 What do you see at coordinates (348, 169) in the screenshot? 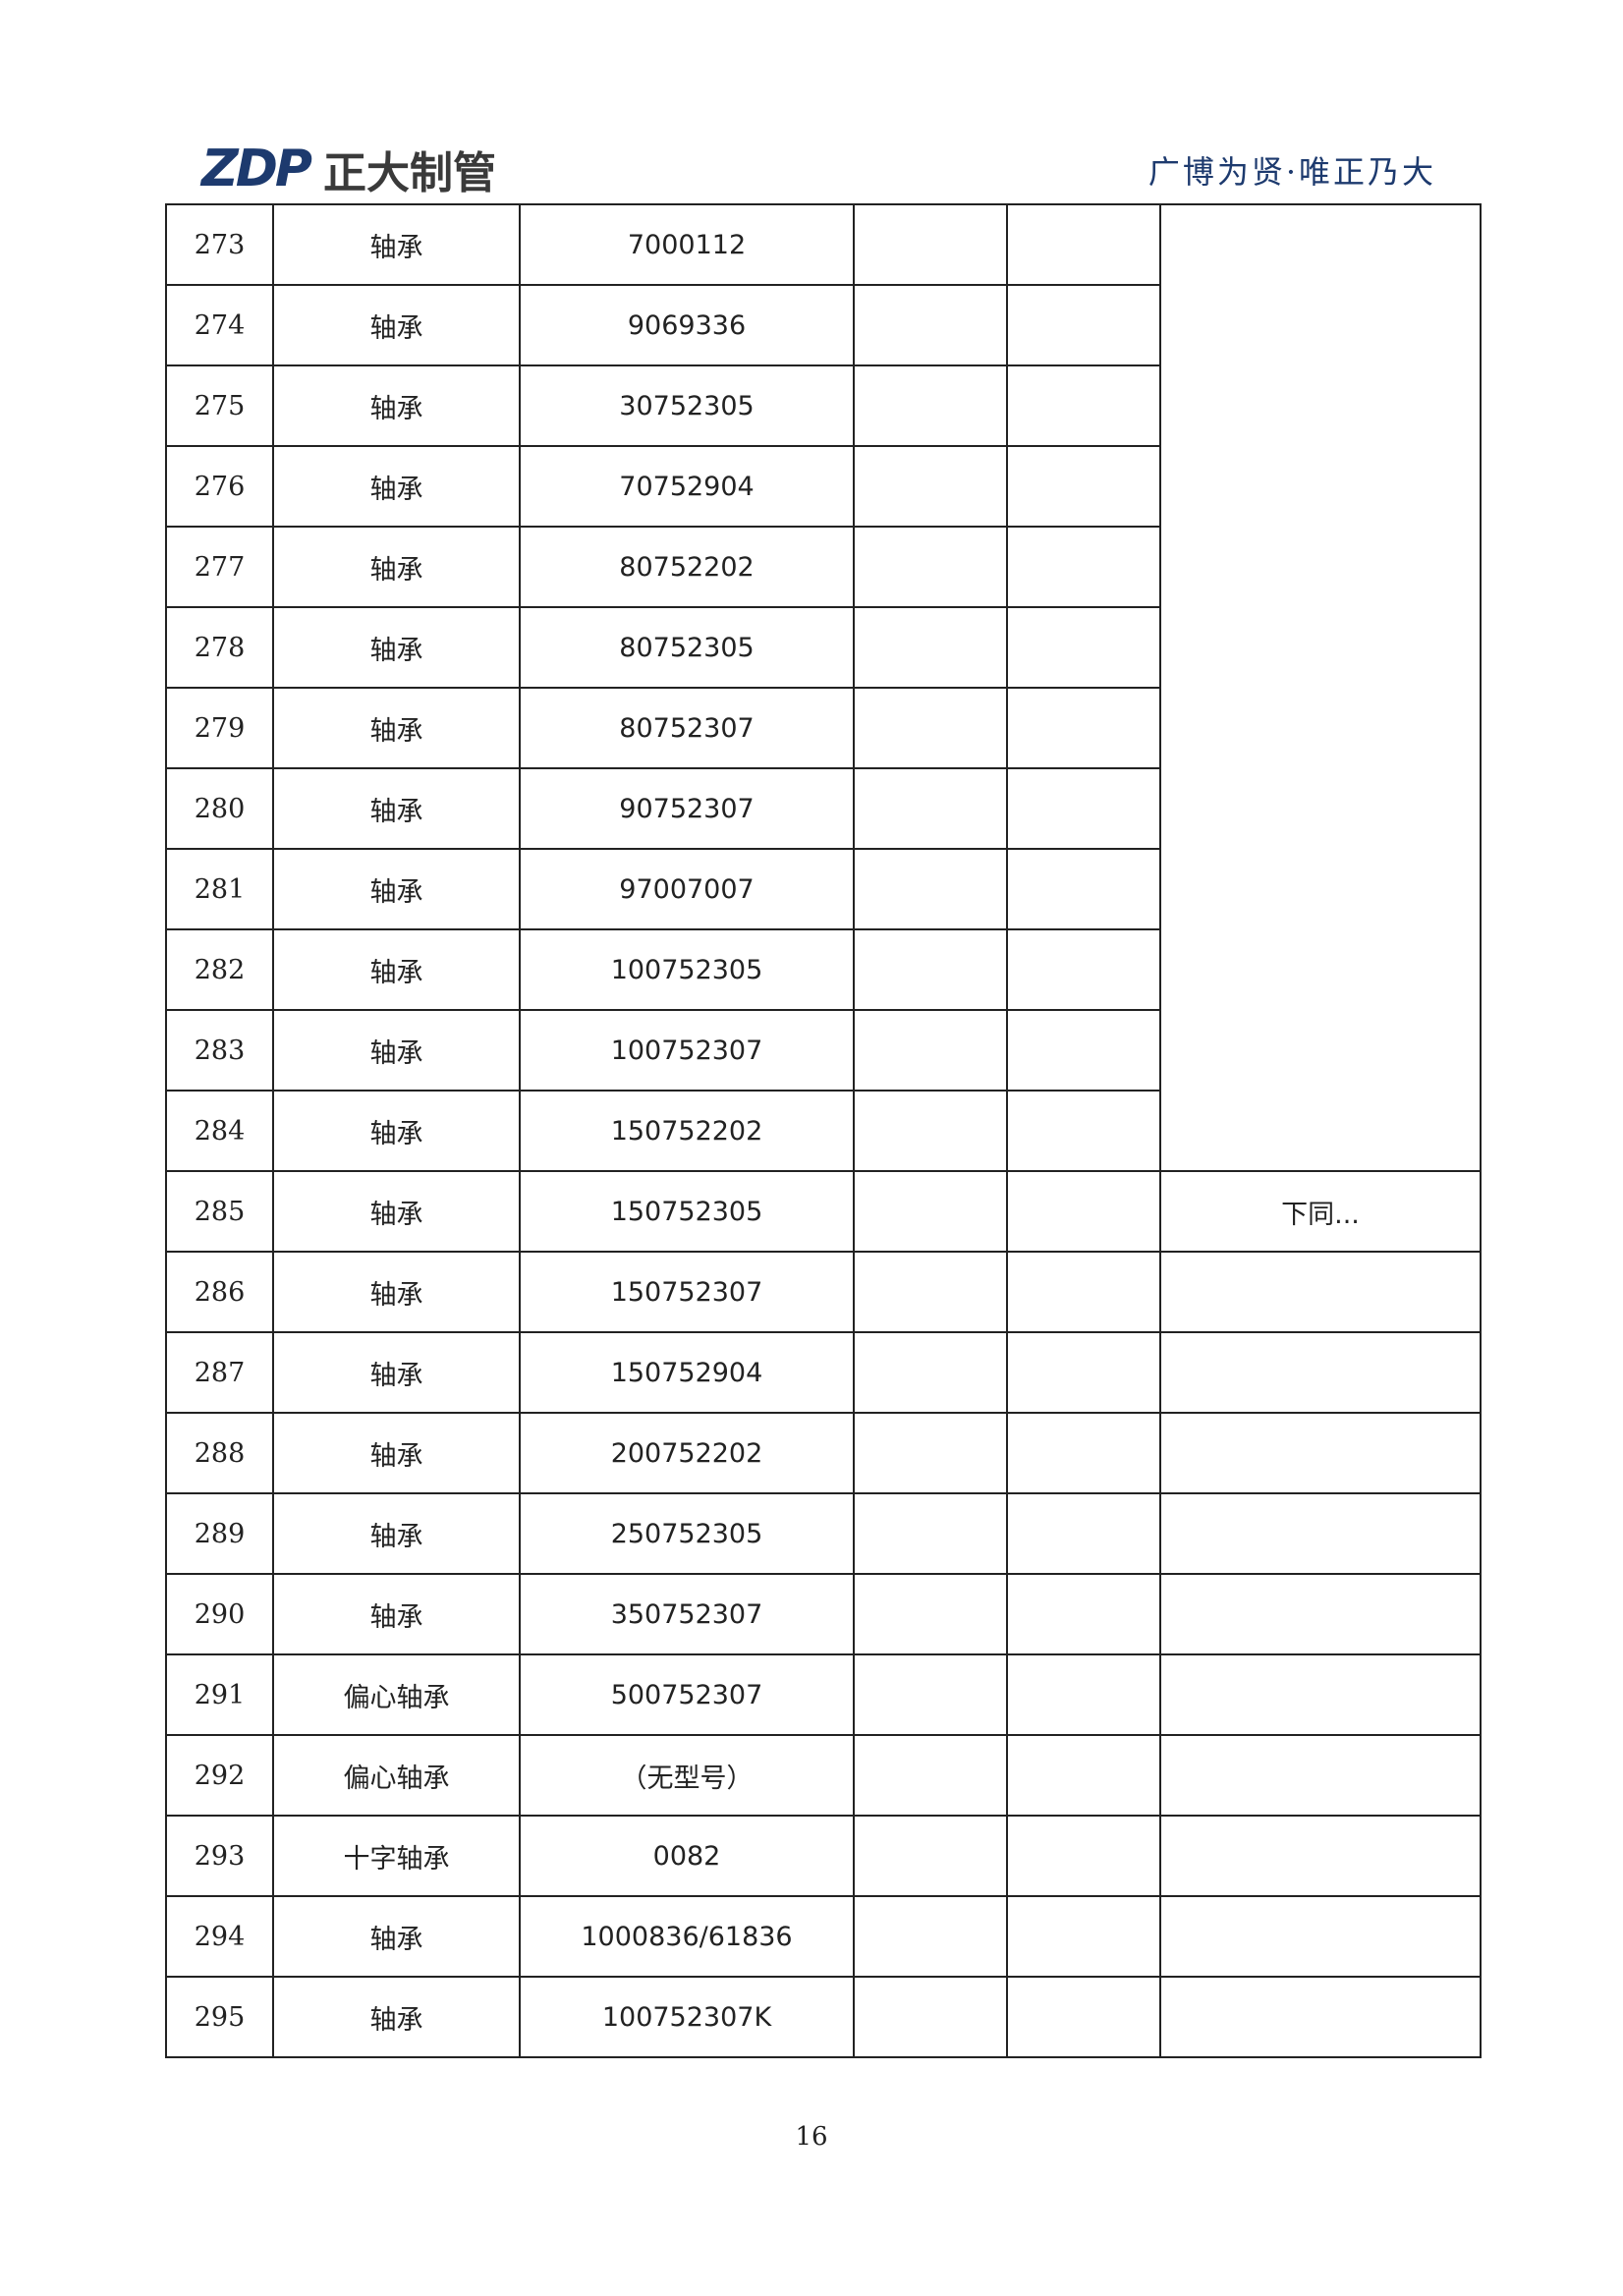
I see `company-logo: ZDP 正大制管` at bounding box center [348, 169].